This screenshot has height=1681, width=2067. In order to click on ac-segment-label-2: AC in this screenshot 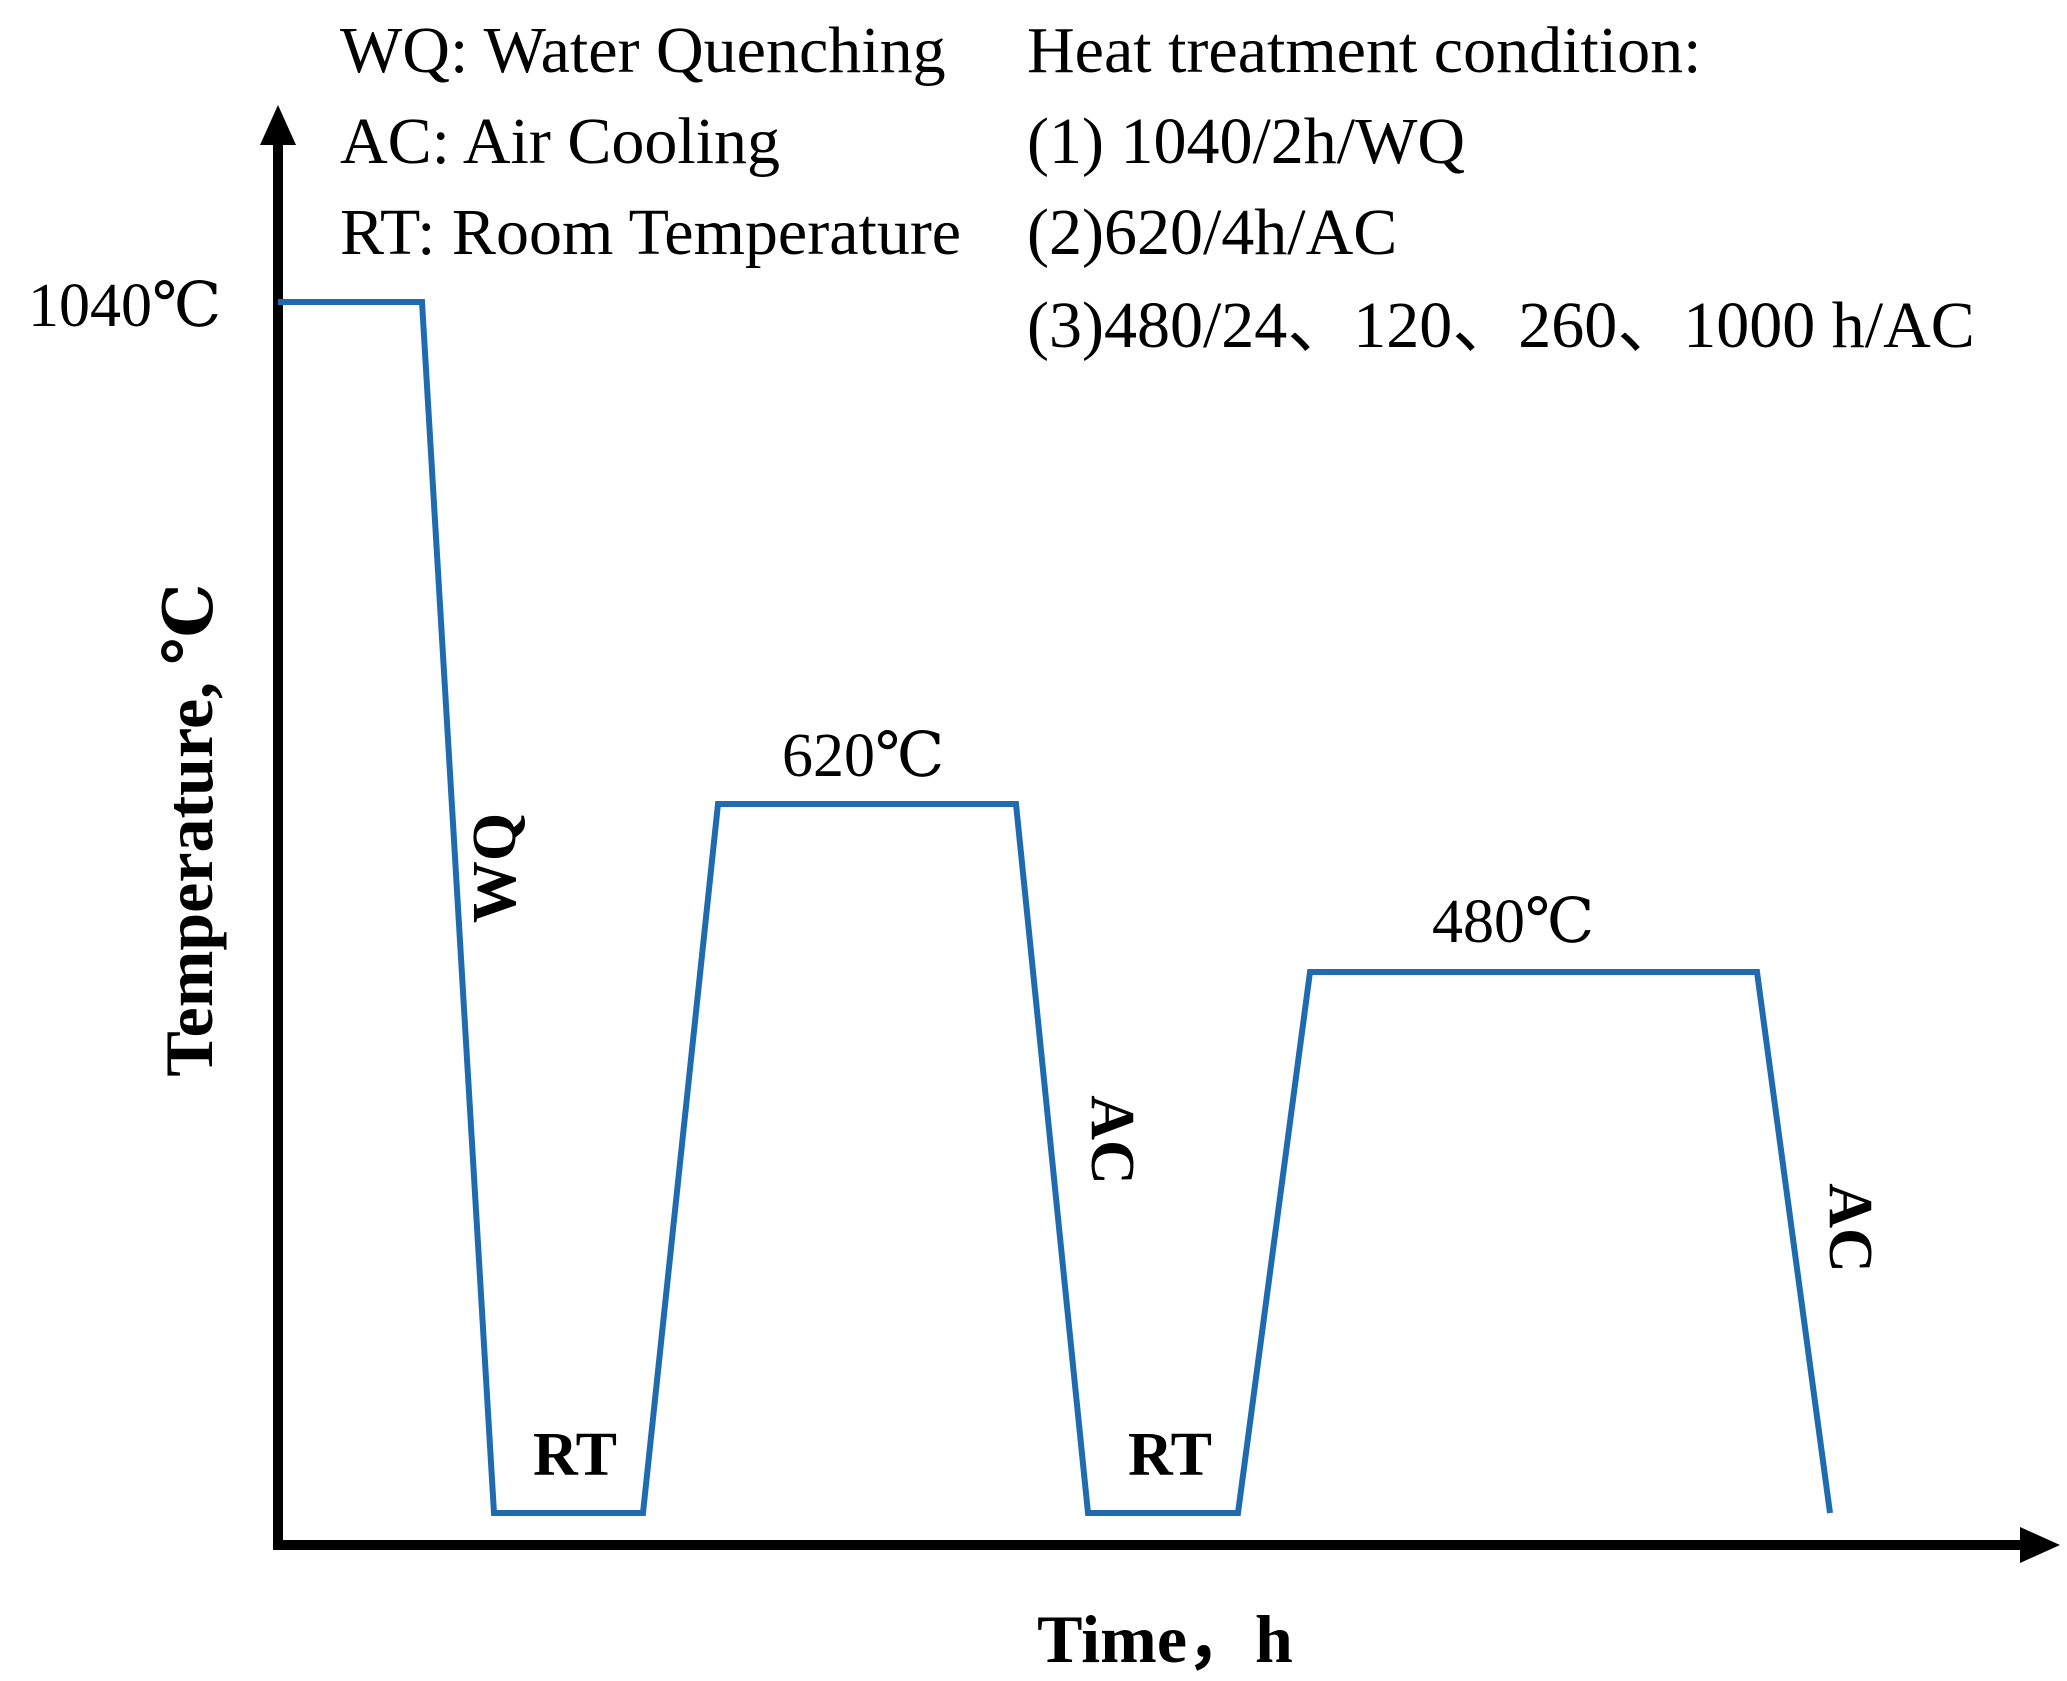, I will do `click(1850, 1228)`.